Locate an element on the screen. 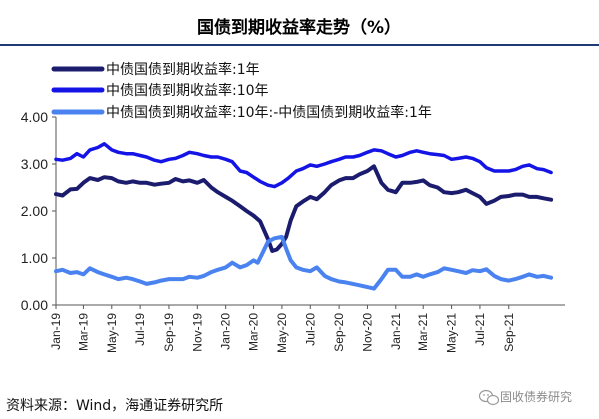  x-tick-label: Sep-20 is located at coordinates (339, 332).